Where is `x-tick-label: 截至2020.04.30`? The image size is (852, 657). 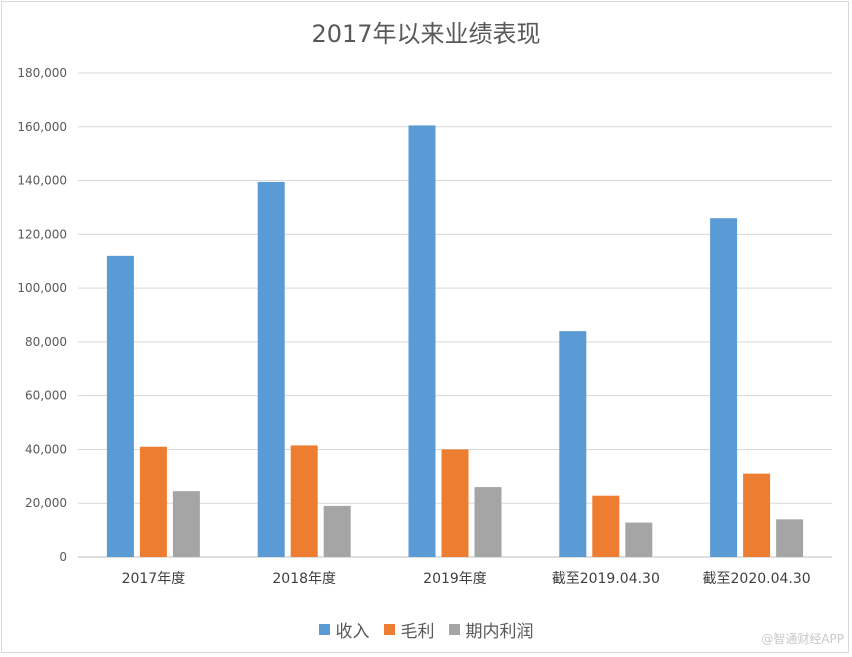
x-tick-label: 截至2020.04.30 is located at coordinates (757, 579).